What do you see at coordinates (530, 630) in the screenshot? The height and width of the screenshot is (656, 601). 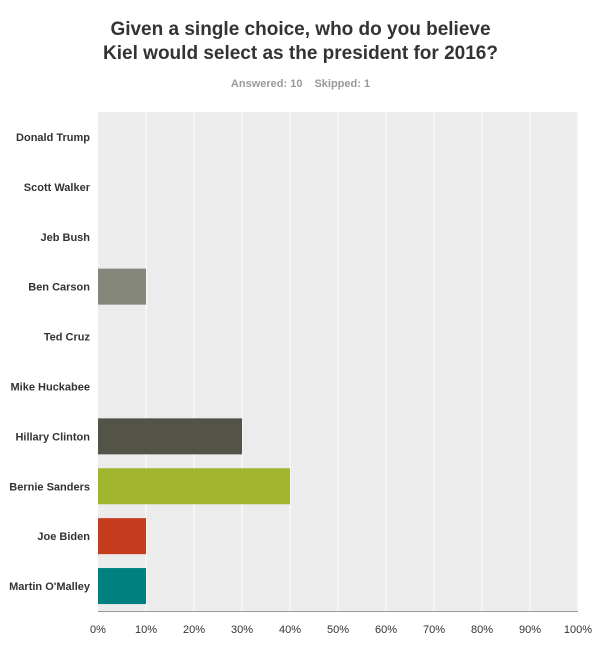 I see `x-tick-label: 90%` at bounding box center [530, 630].